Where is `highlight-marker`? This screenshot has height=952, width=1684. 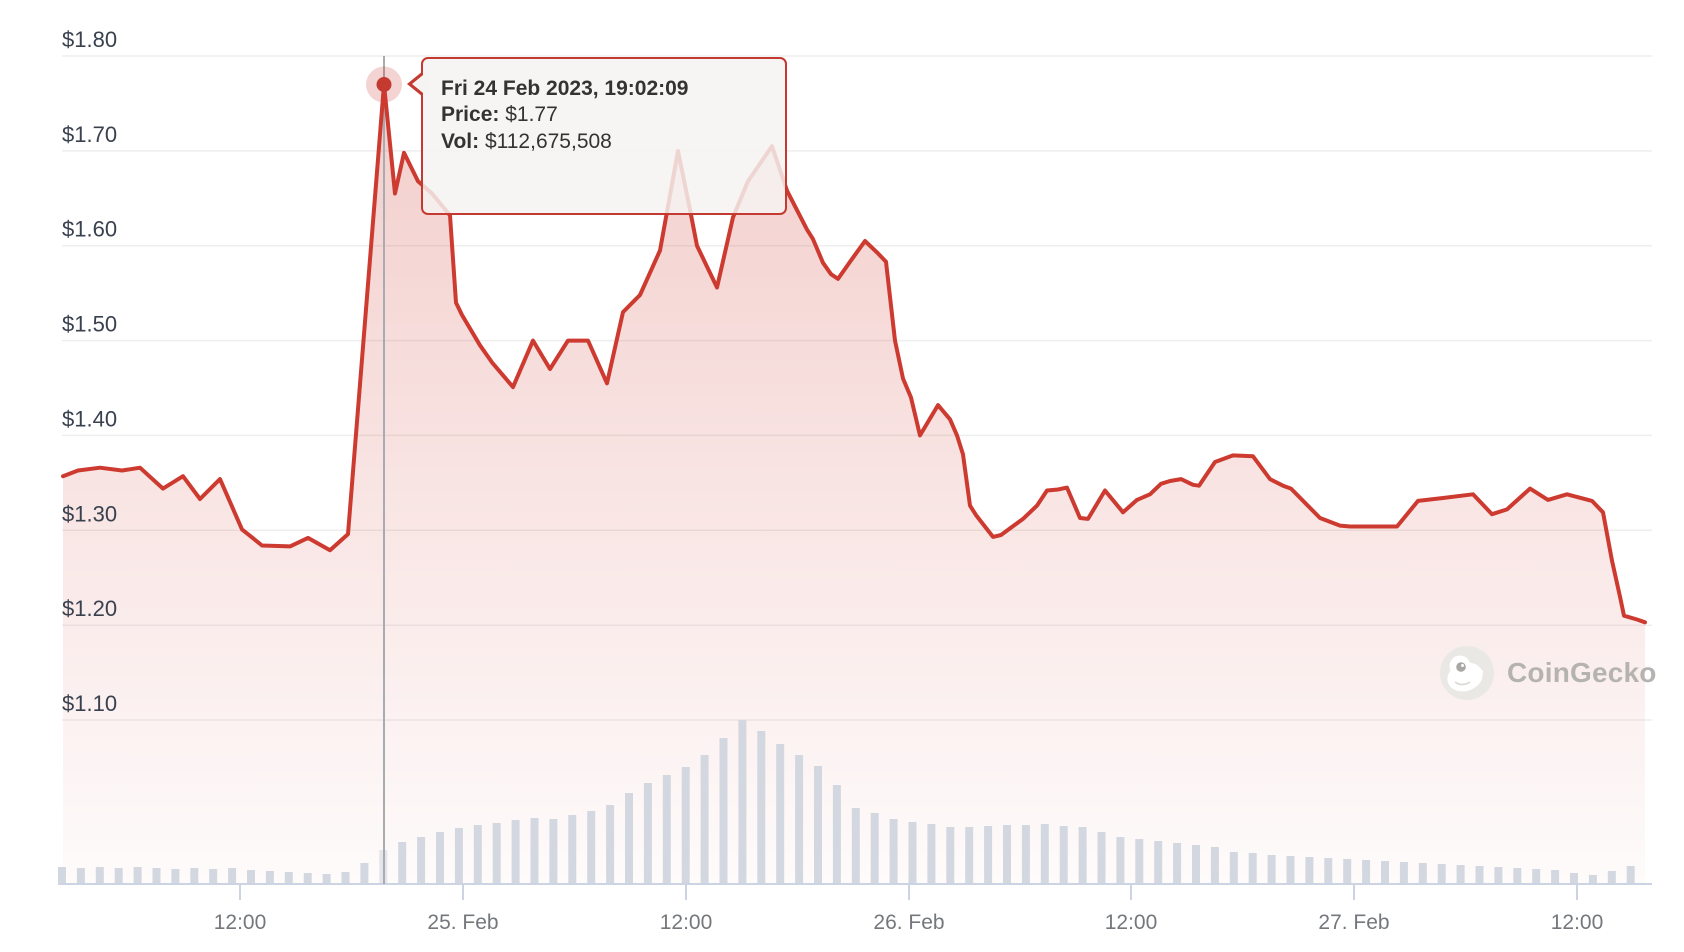
highlight-marker is located at coordinates (384, 84).